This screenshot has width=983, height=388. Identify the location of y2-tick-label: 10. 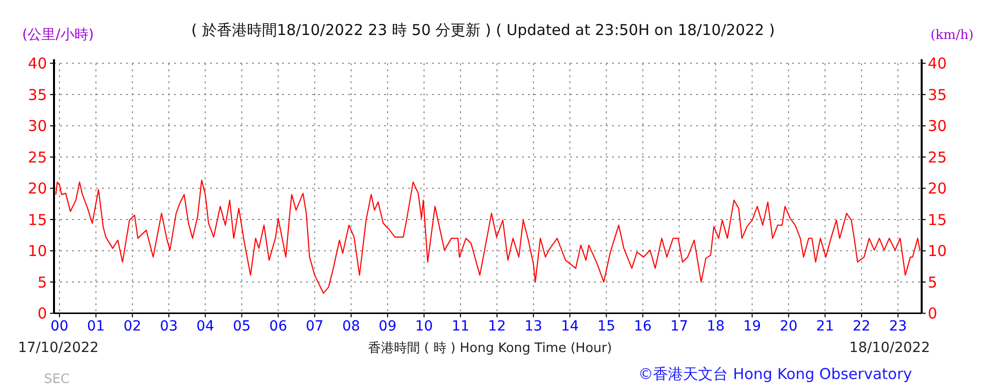
(937, 251).